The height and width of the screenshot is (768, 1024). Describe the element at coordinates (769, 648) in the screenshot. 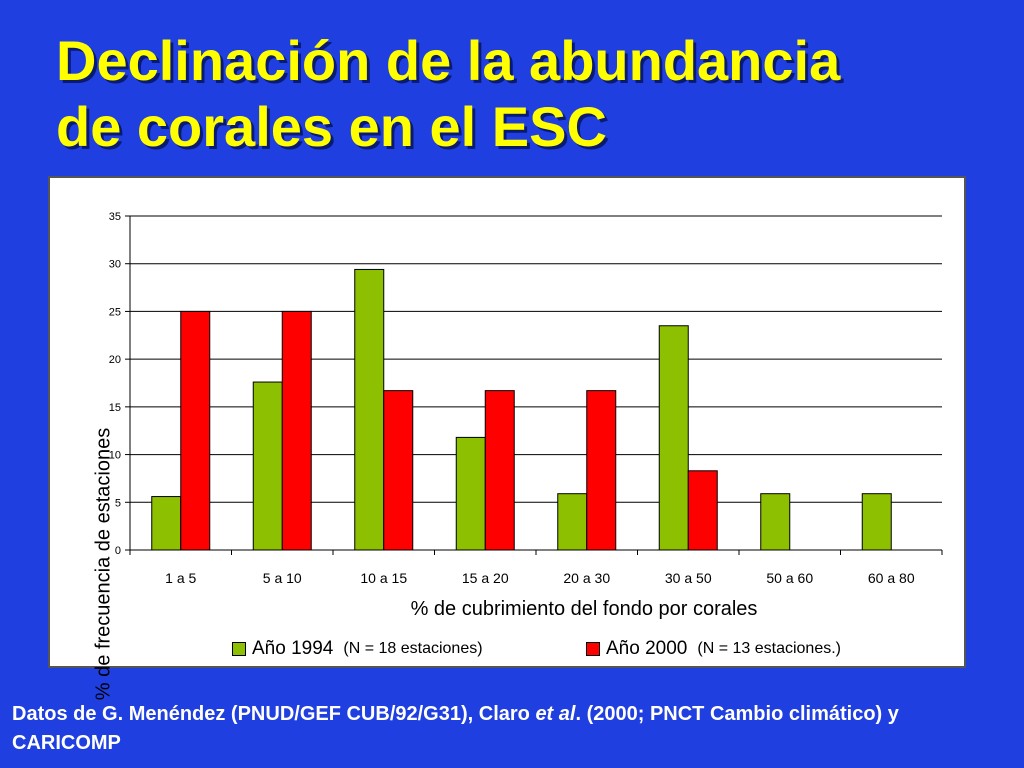

I see `legend-note-2000: (N = 13 estaciones.)` at that location.